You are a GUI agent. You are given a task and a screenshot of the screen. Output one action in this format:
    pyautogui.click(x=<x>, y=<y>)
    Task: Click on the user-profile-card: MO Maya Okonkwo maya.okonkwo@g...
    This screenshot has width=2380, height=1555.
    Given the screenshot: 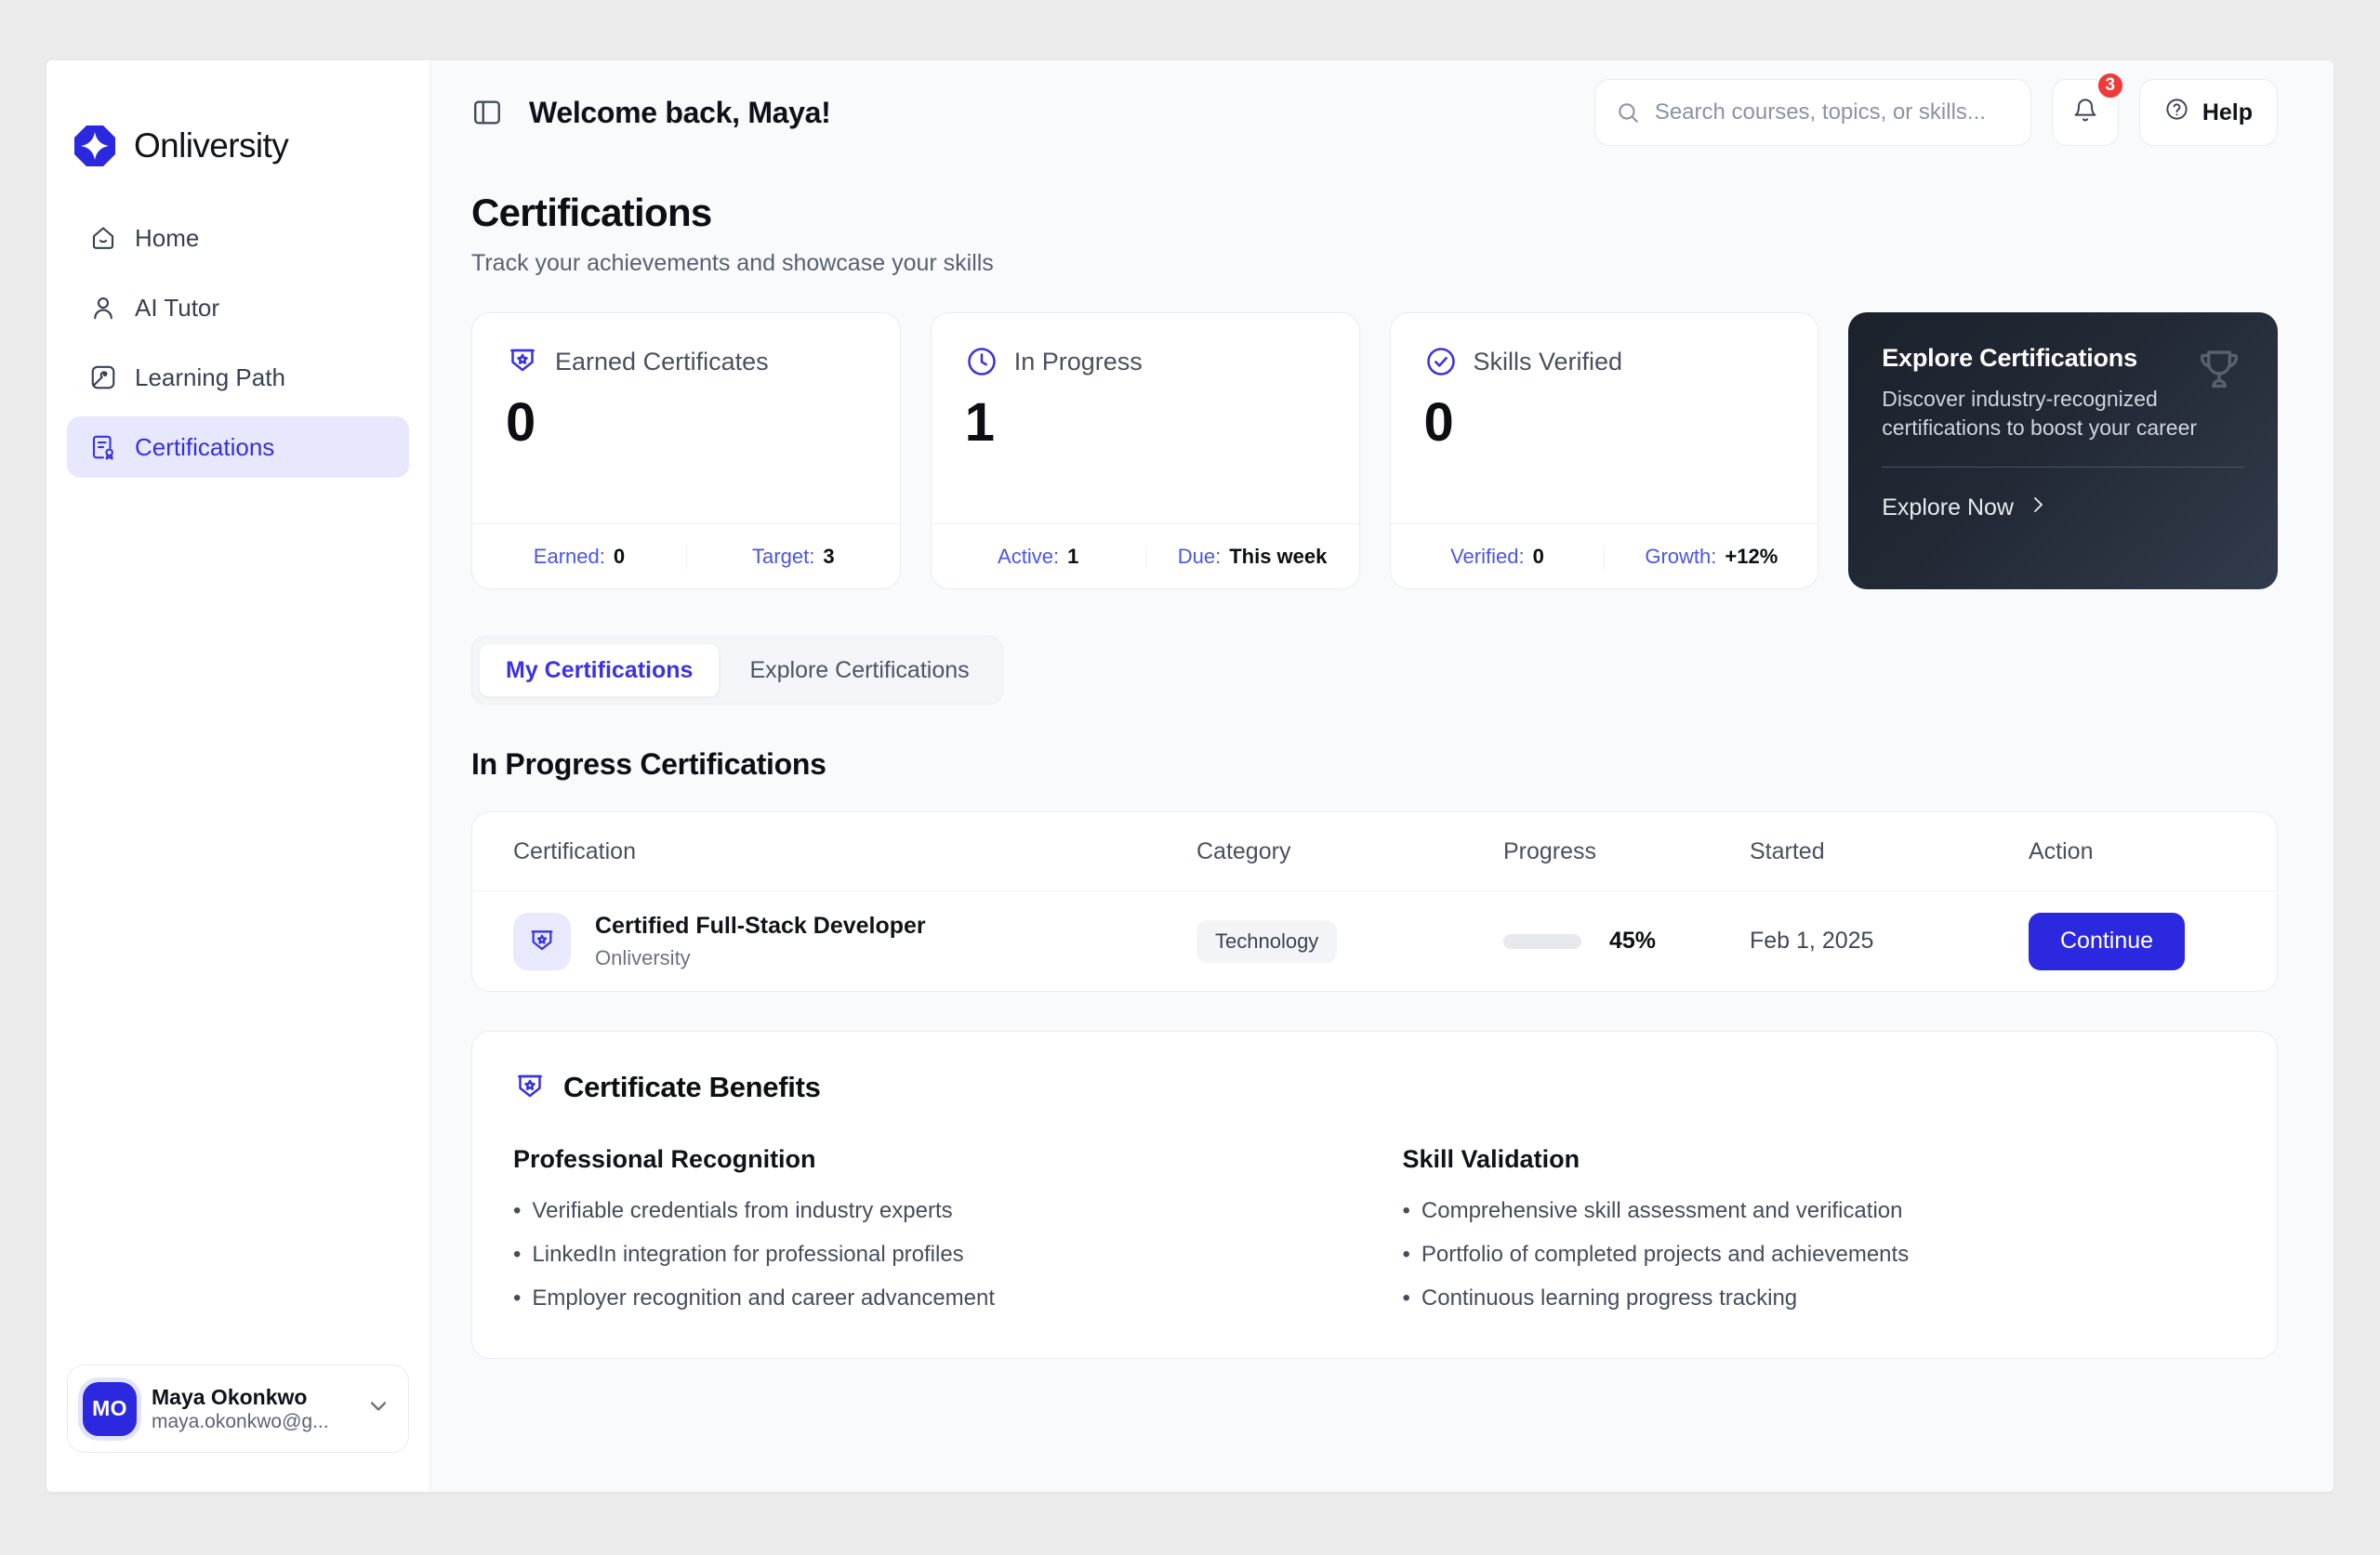 What is the action you would take?
    pyautogui.click(x=238, y=1408)
    